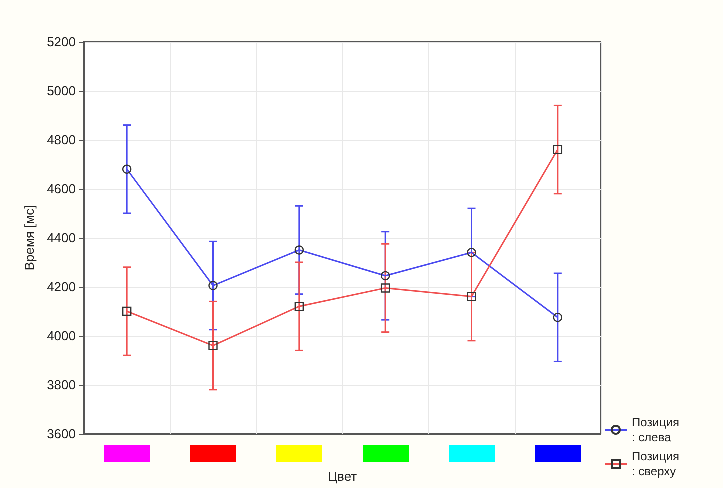 This screenshot has width=723, height=488. I want to click on y-tick-label: 4400, so click(61, 238).